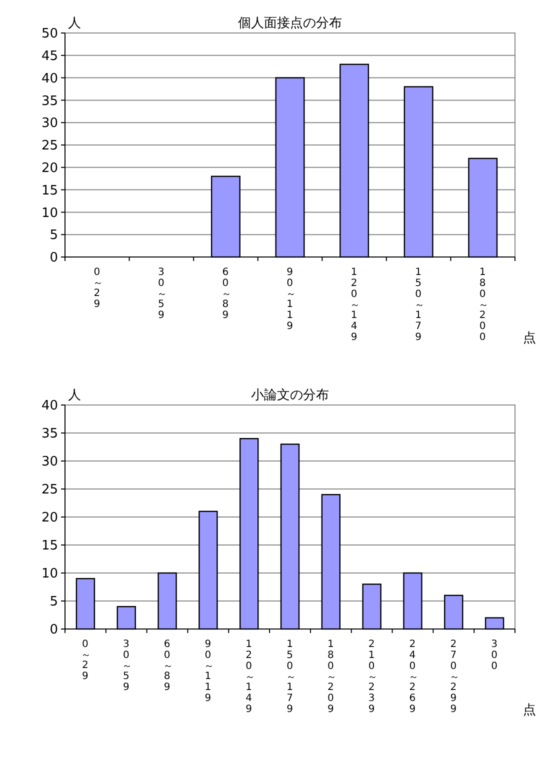 This screenshot has width=542, height=776. Describe the element at coordinates (49, 34) in the screenshot. I see `y-tick-label: 50` at that location.